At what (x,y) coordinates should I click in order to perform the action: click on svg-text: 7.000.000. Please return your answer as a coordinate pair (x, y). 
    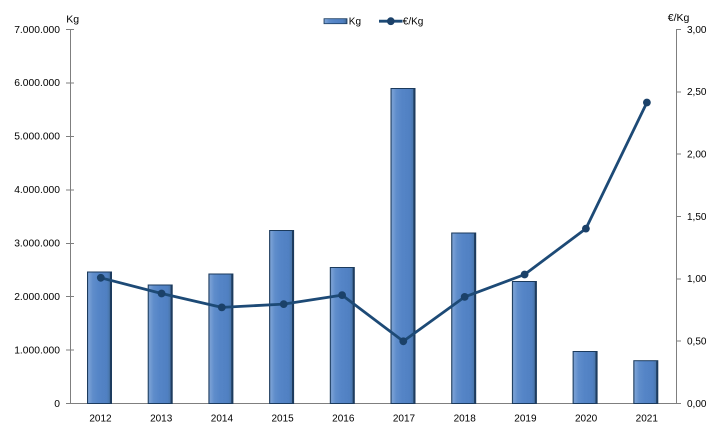
    Looking at the image, I should click on (37, 30).